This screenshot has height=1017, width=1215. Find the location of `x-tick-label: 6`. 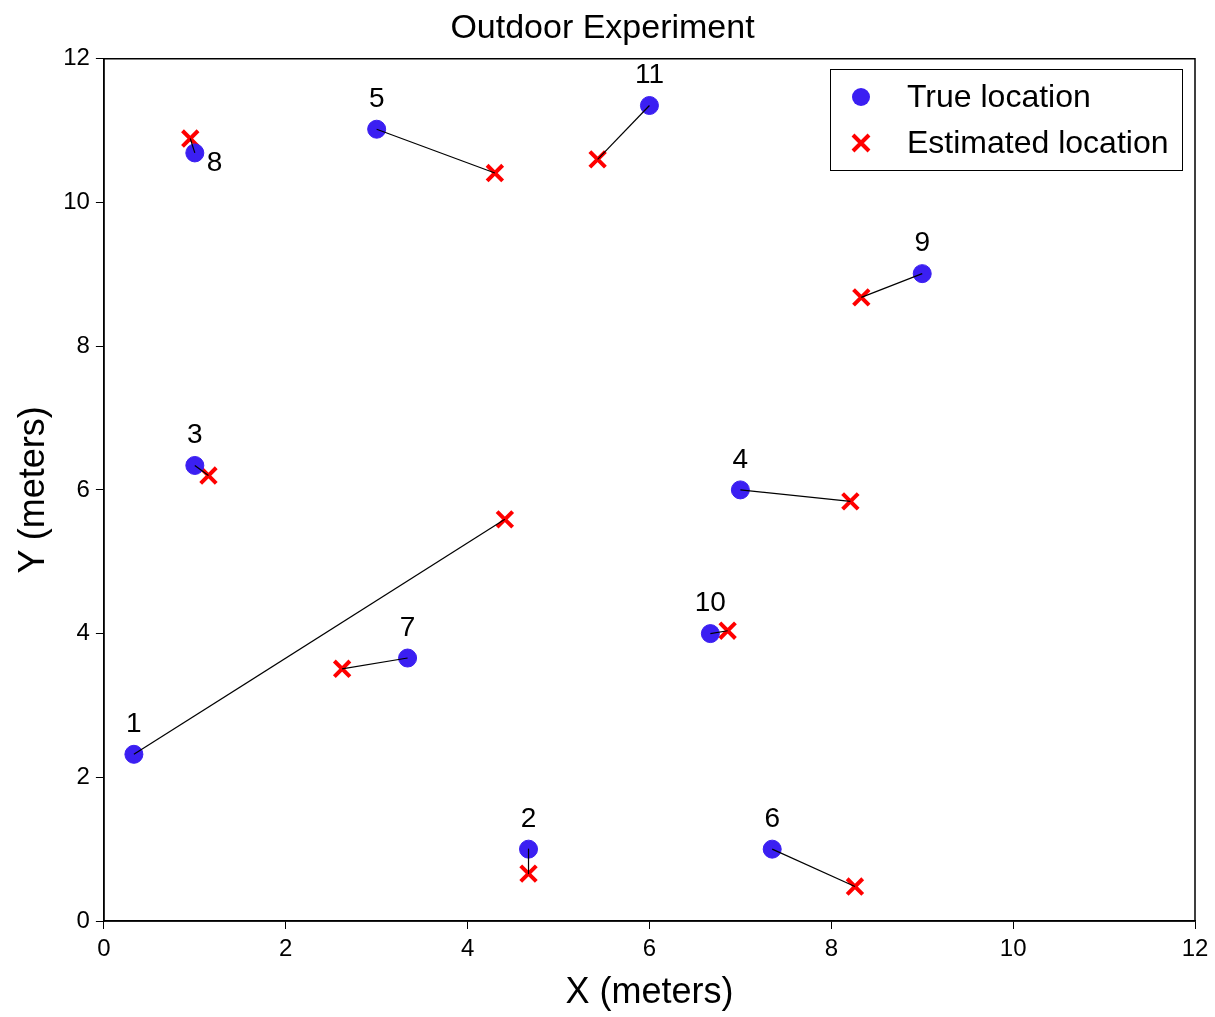

x-tick-label: 6 is located at coordinates (649, 948).